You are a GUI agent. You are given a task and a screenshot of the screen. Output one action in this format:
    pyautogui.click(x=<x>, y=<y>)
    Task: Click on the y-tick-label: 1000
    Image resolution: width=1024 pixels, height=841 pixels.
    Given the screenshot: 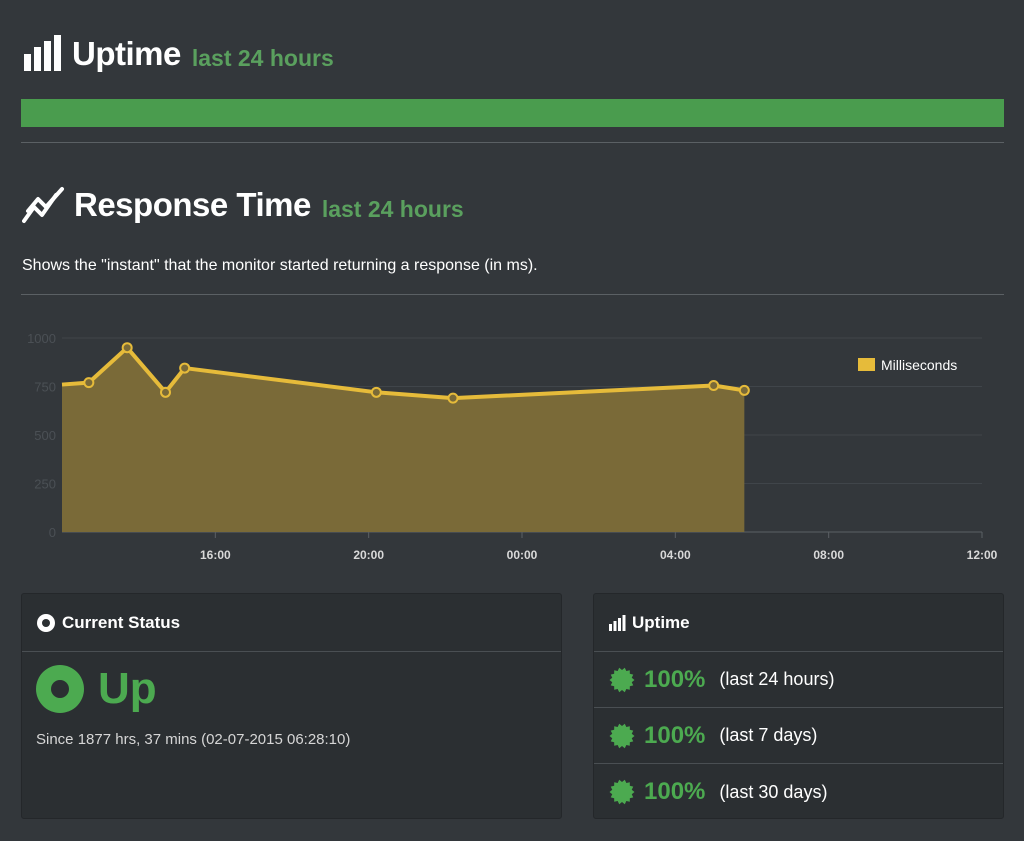 What is the action you would take?
    pyautogui.click(x=41, y=338)
    